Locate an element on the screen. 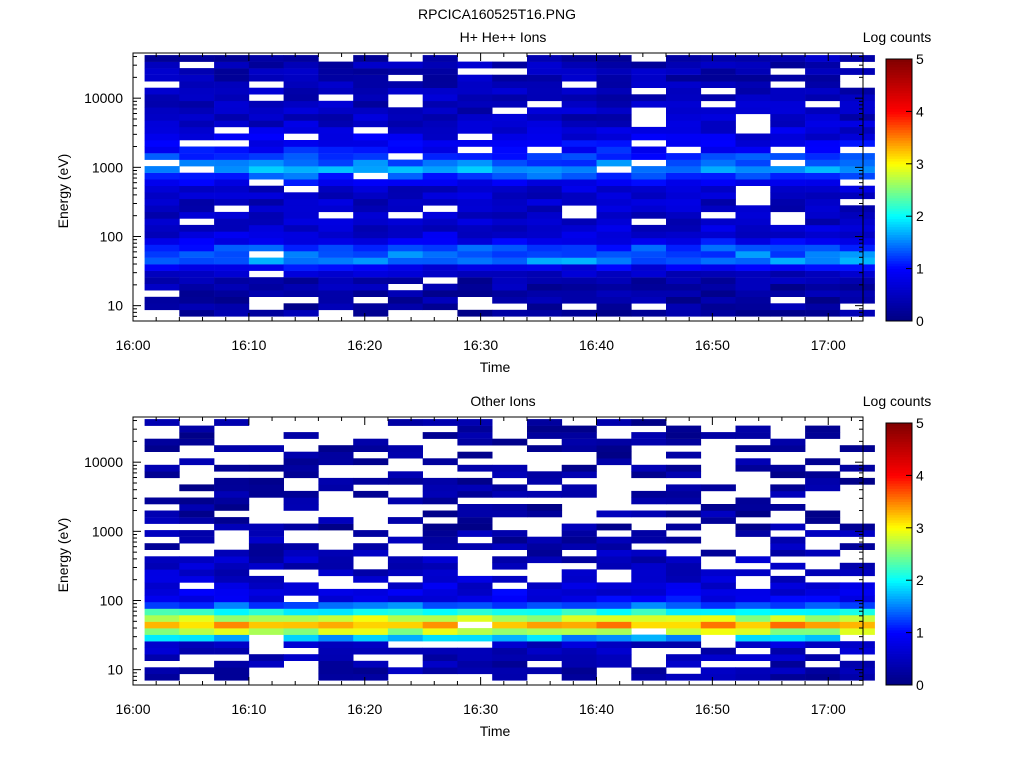 The image size is (1024, 768). x-tick-label: 16:00 is located at coordinates (132, 345).